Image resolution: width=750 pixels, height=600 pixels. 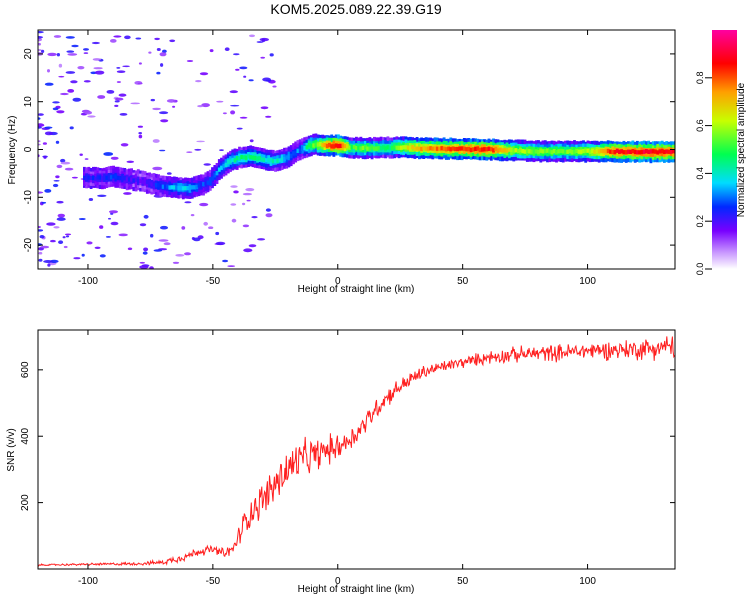 I want to click on y-tick-label: 400, so click(x=25, y=435).